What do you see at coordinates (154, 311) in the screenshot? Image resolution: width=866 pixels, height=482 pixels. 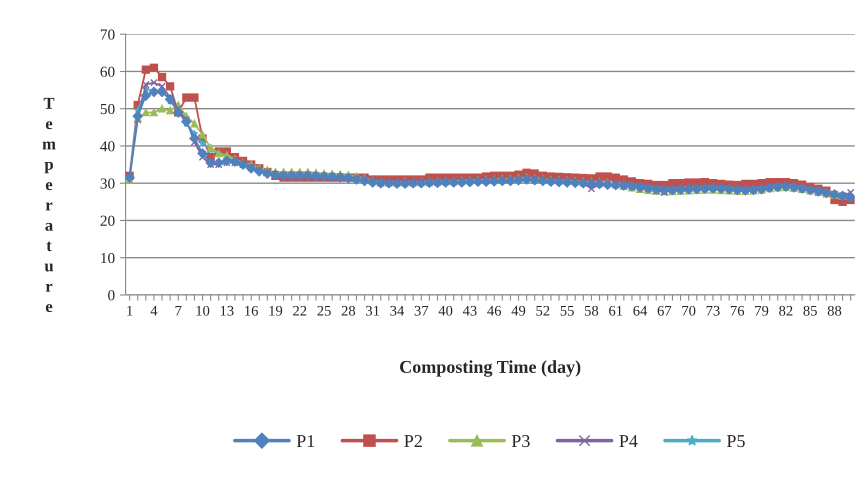 I see `x-tick-label: 4` at bounding box center [154, 311].